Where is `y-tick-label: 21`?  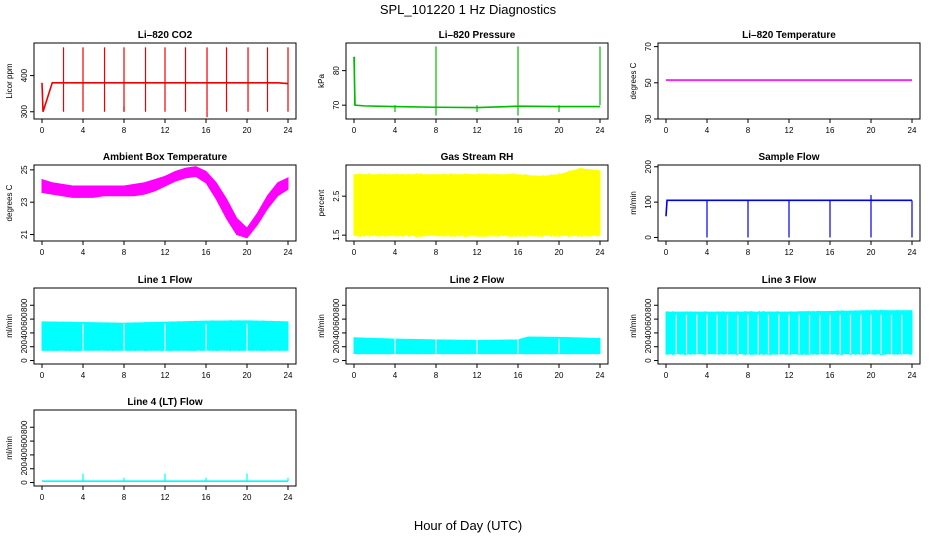
y-tick-label: 21 is located at coordinates (24, 234).